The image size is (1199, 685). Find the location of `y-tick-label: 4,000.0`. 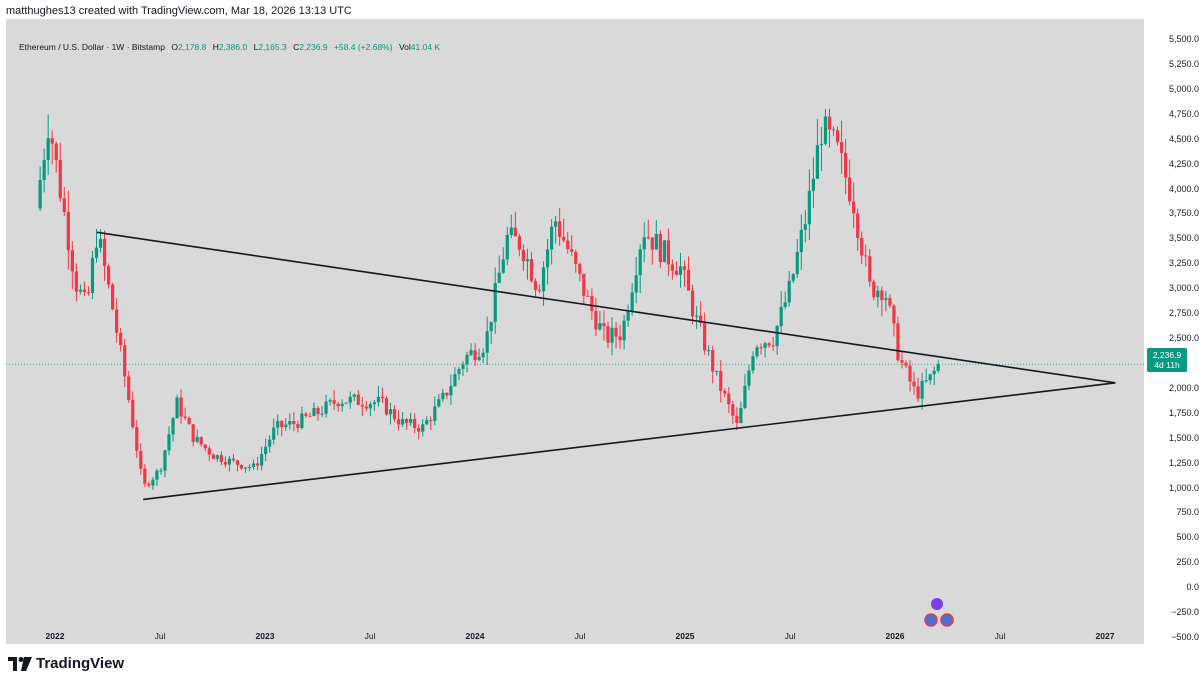

y-tick-label: 4,000.0 is located at coordinates (1183, 188).